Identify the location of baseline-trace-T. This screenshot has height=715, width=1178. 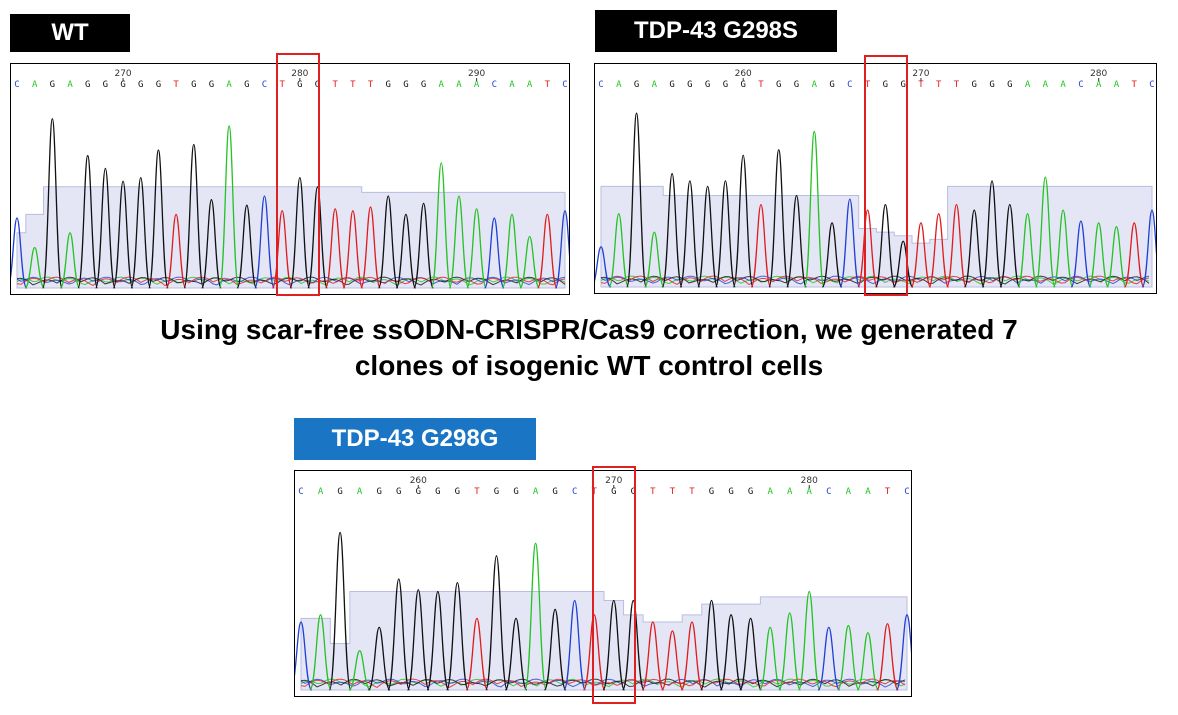
(603, 683).